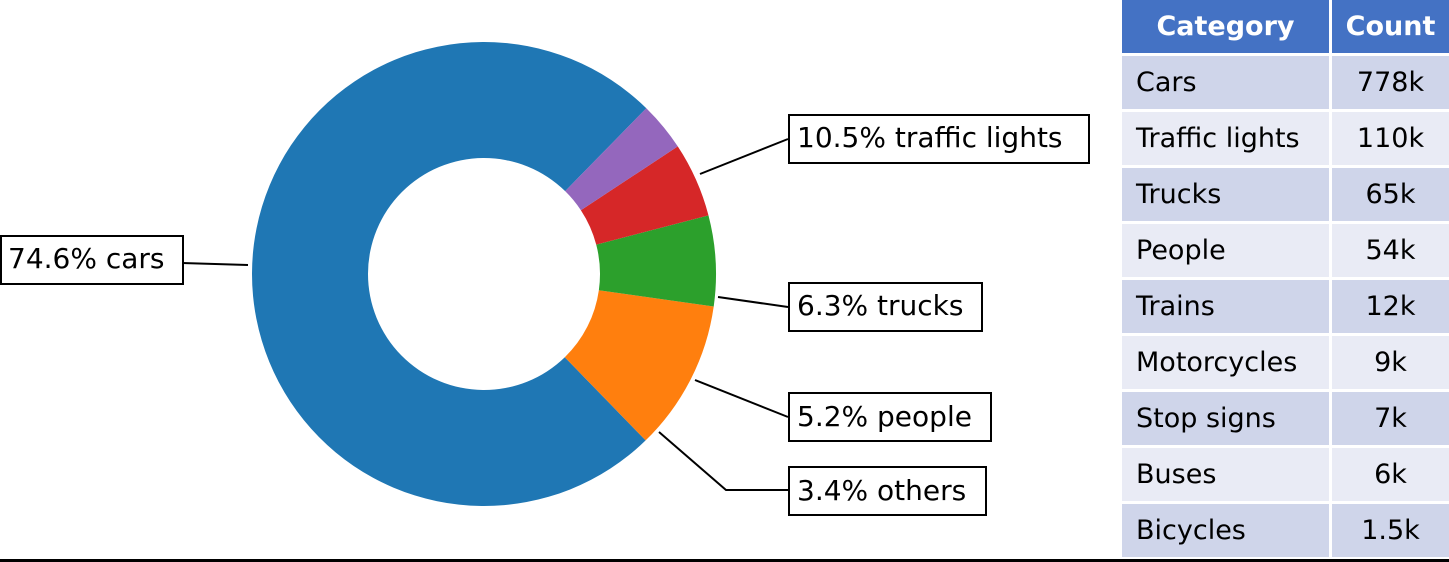 This screenshot has width=1449, height=562. I want to click on table-row: Trucks 65k, so click(1285, 193).